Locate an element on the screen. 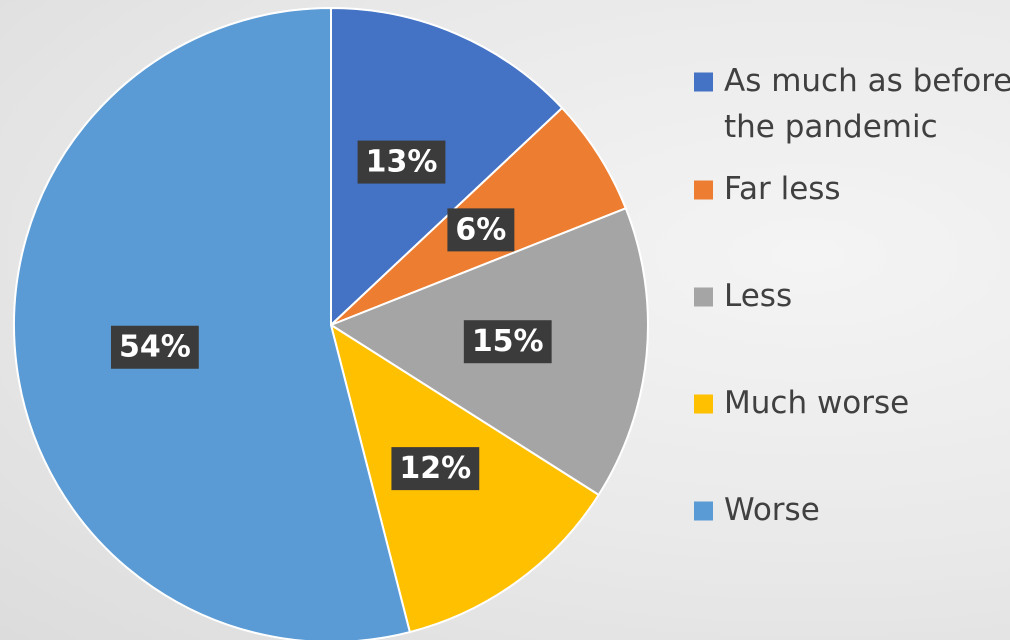 Image resolution: width=1010 pixels, height=640 pixels. legend-swatch-less is located at coordinates (703, 297).